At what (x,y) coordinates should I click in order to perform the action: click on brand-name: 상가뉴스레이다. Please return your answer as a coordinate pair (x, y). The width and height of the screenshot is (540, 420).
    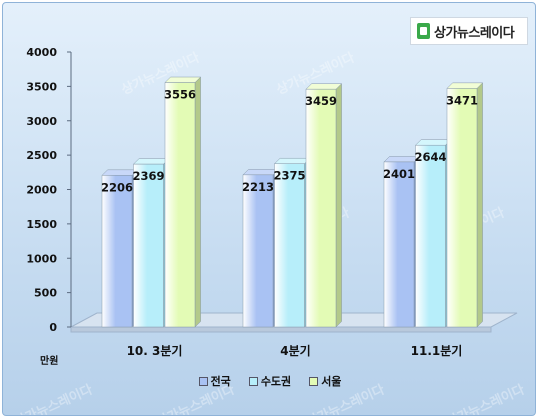
    Looking at the image, I should click on (474, 33).